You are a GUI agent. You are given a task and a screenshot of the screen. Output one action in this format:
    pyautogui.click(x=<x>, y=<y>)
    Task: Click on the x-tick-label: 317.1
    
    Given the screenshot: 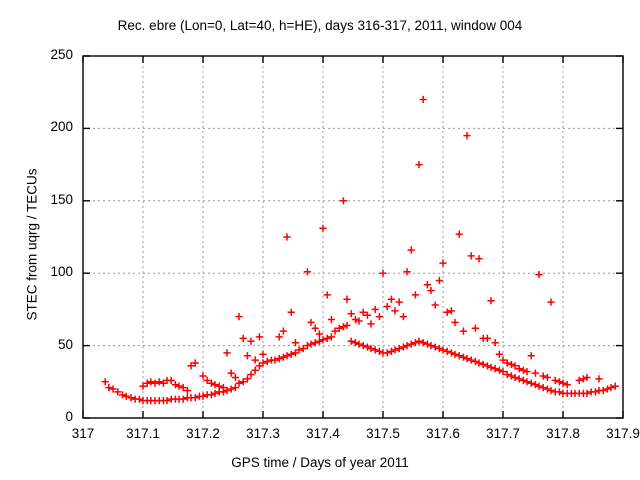 What is the action you would take?
    pyautogui.click(x=143, y=433)
    